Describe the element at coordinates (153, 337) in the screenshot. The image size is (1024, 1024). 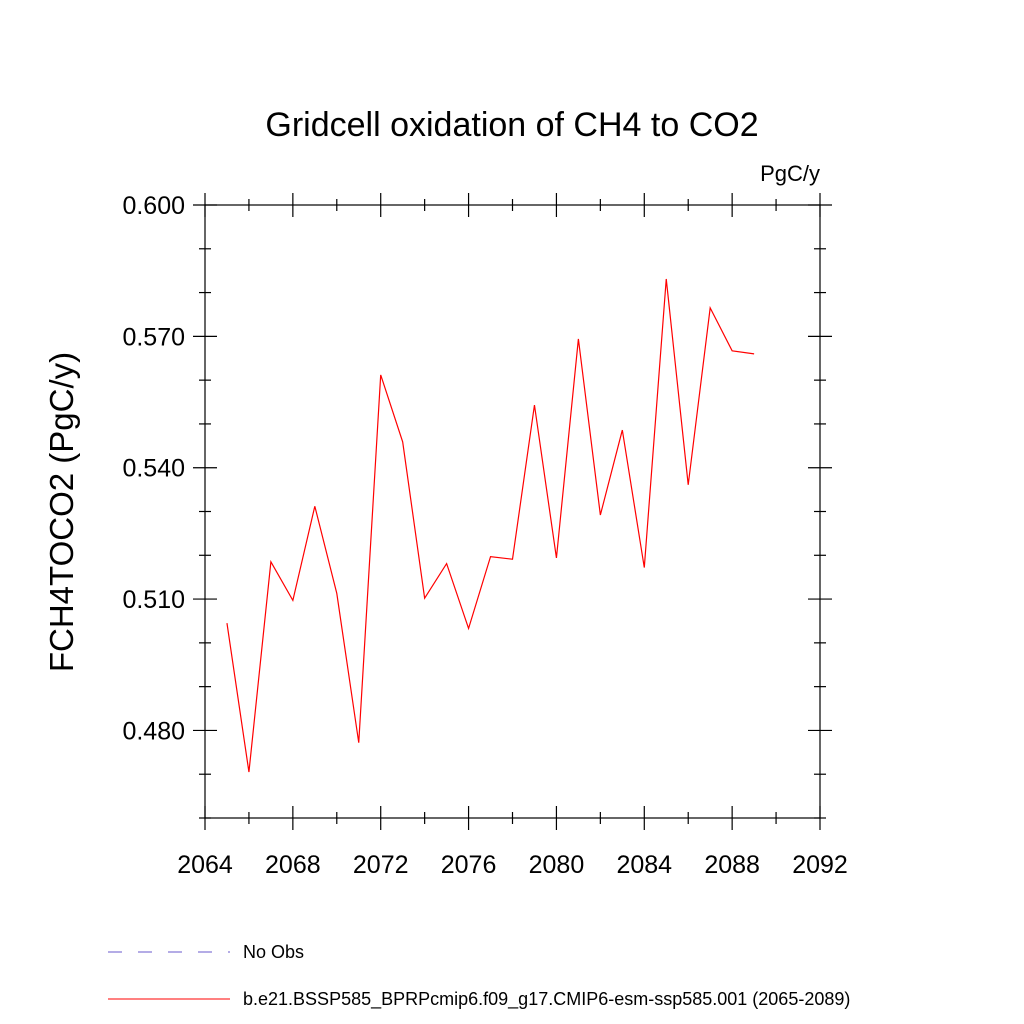
I see `y-tick-label: 0.570` at that location.